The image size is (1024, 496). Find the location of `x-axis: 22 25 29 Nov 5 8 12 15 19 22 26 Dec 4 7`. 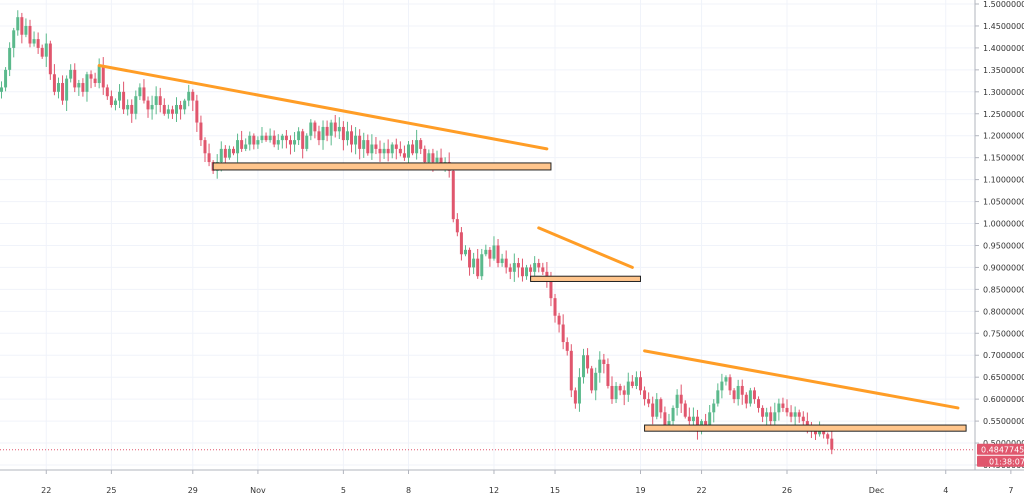

x-axis: 22 25 29 Nov 5 8 12 15 19 22 26 Dec 4 7 is located at coordinates (512, 482).